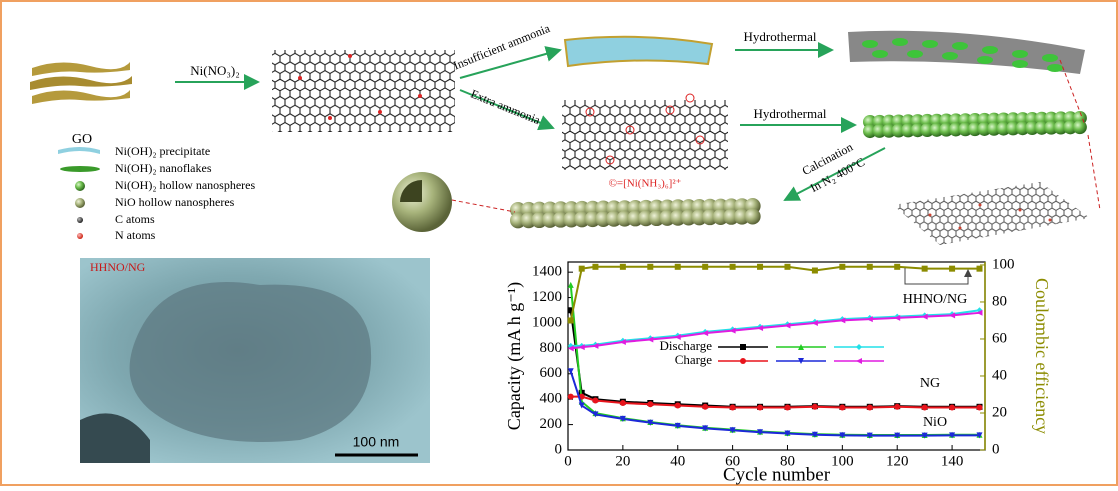 This screenshot has width=1118, height=491. I want to click on y-tick-label: 400, so click(551, 399).